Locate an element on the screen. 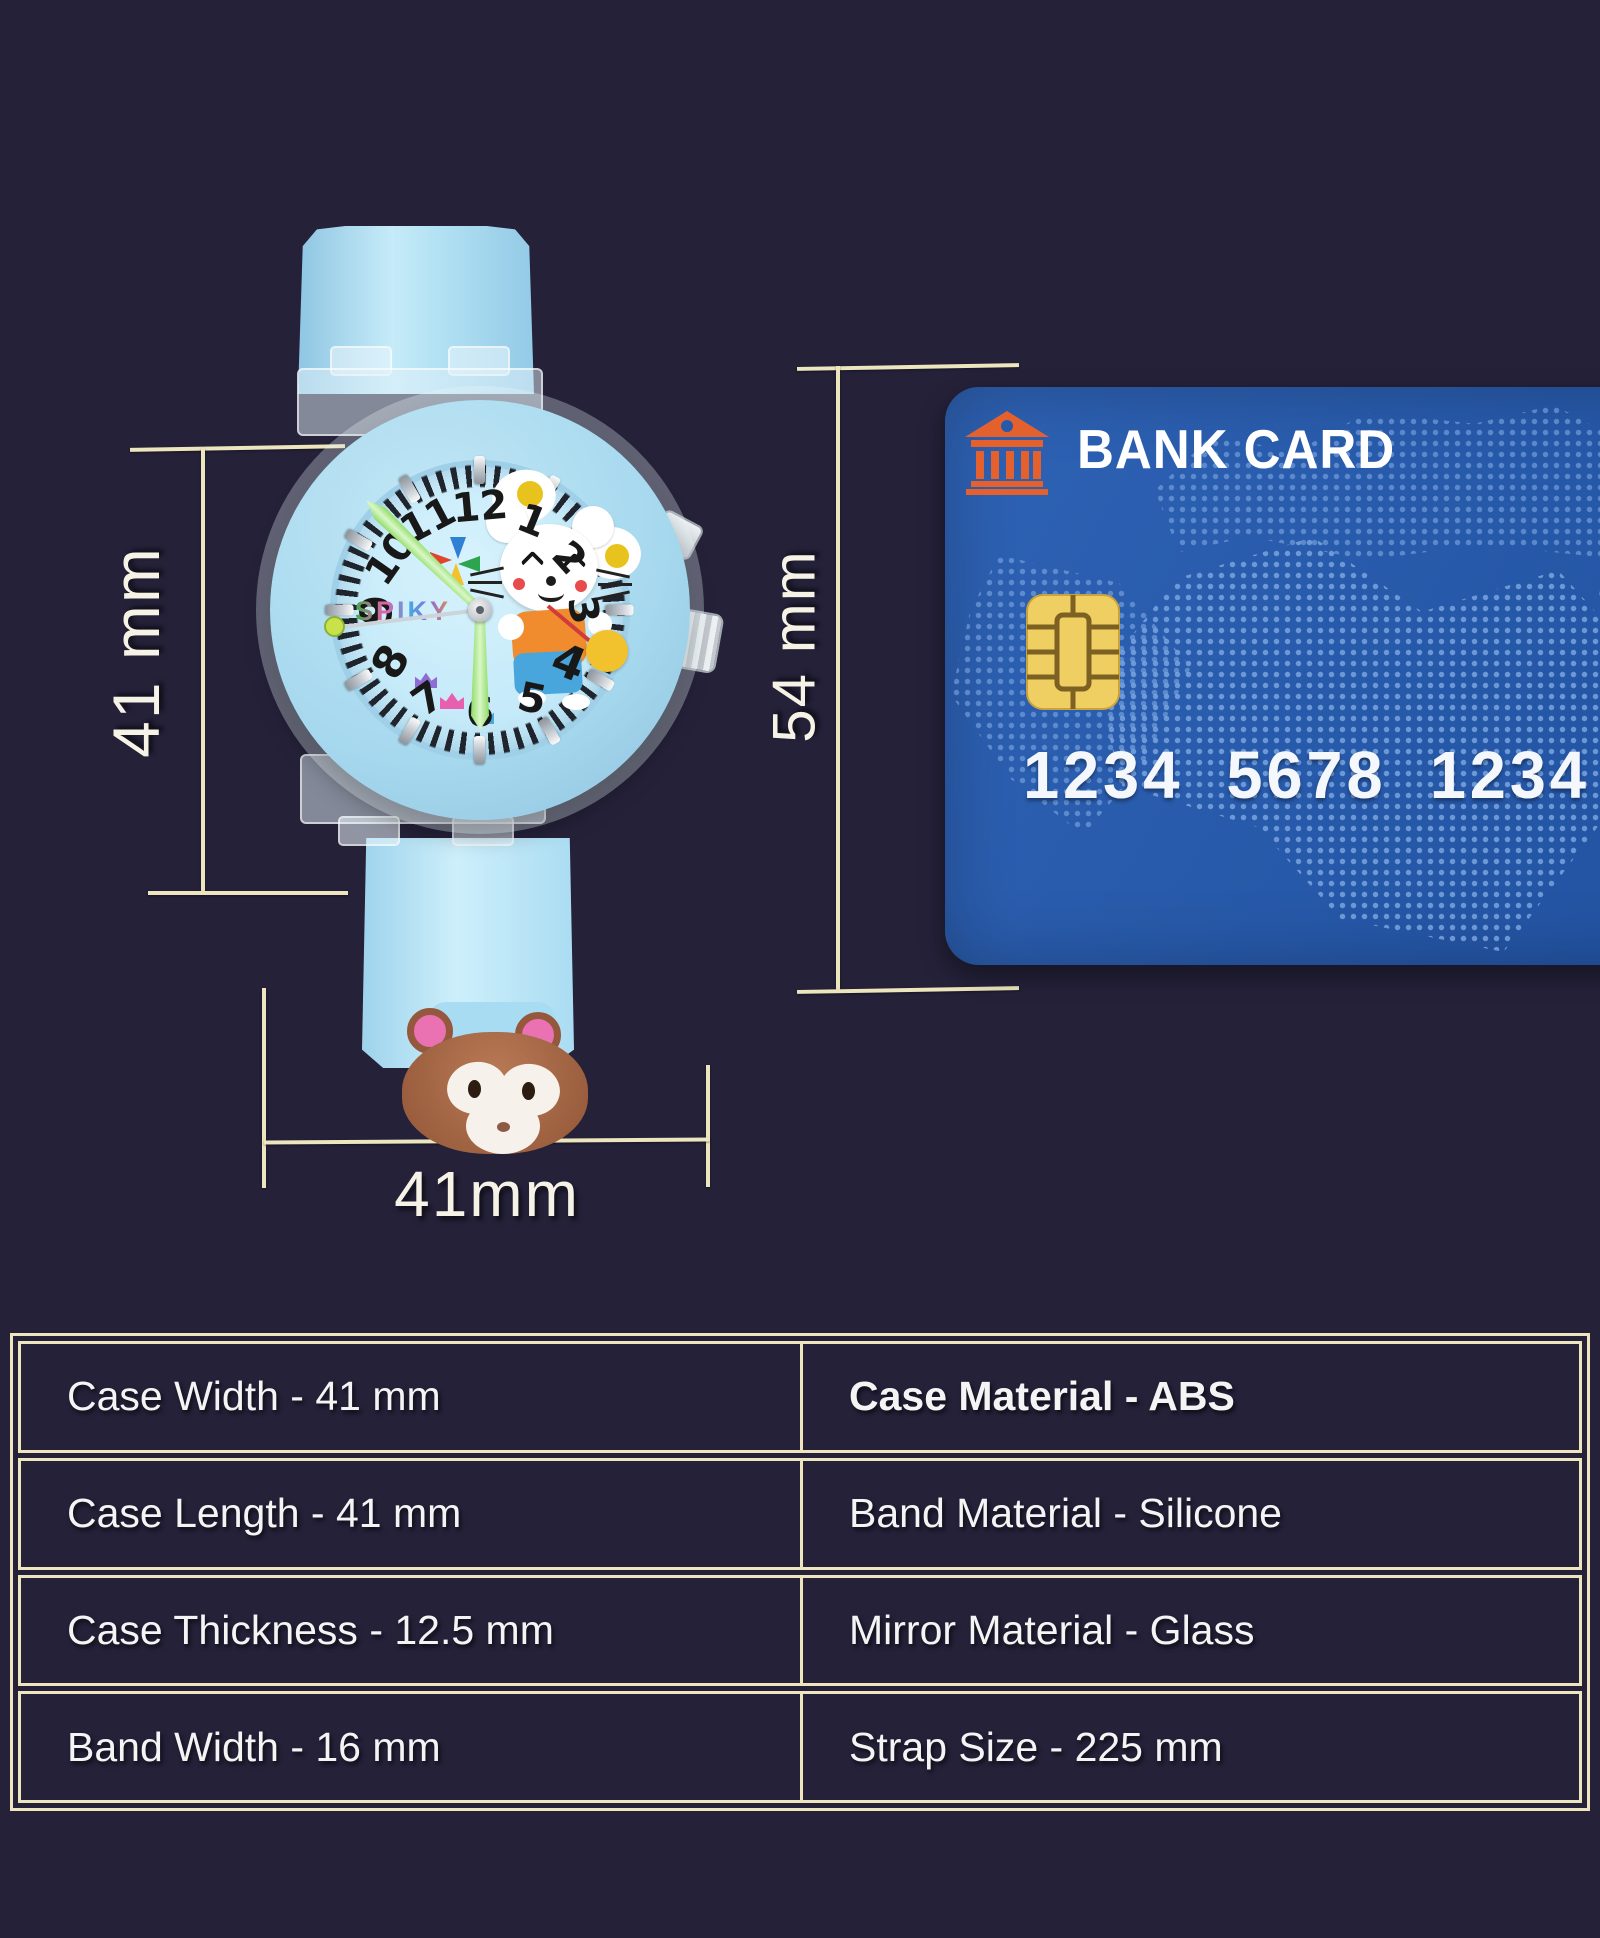 Image resolution: width=1600 pixels, height=1938 pixels. measure-cap-bottom-left is located at coordinates (248, 893).